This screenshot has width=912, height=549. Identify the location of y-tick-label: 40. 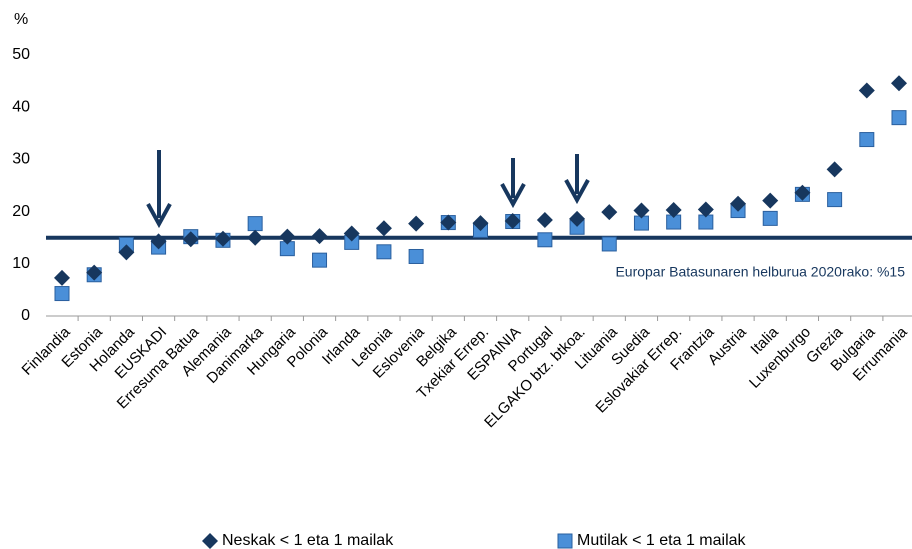
(21, 106).